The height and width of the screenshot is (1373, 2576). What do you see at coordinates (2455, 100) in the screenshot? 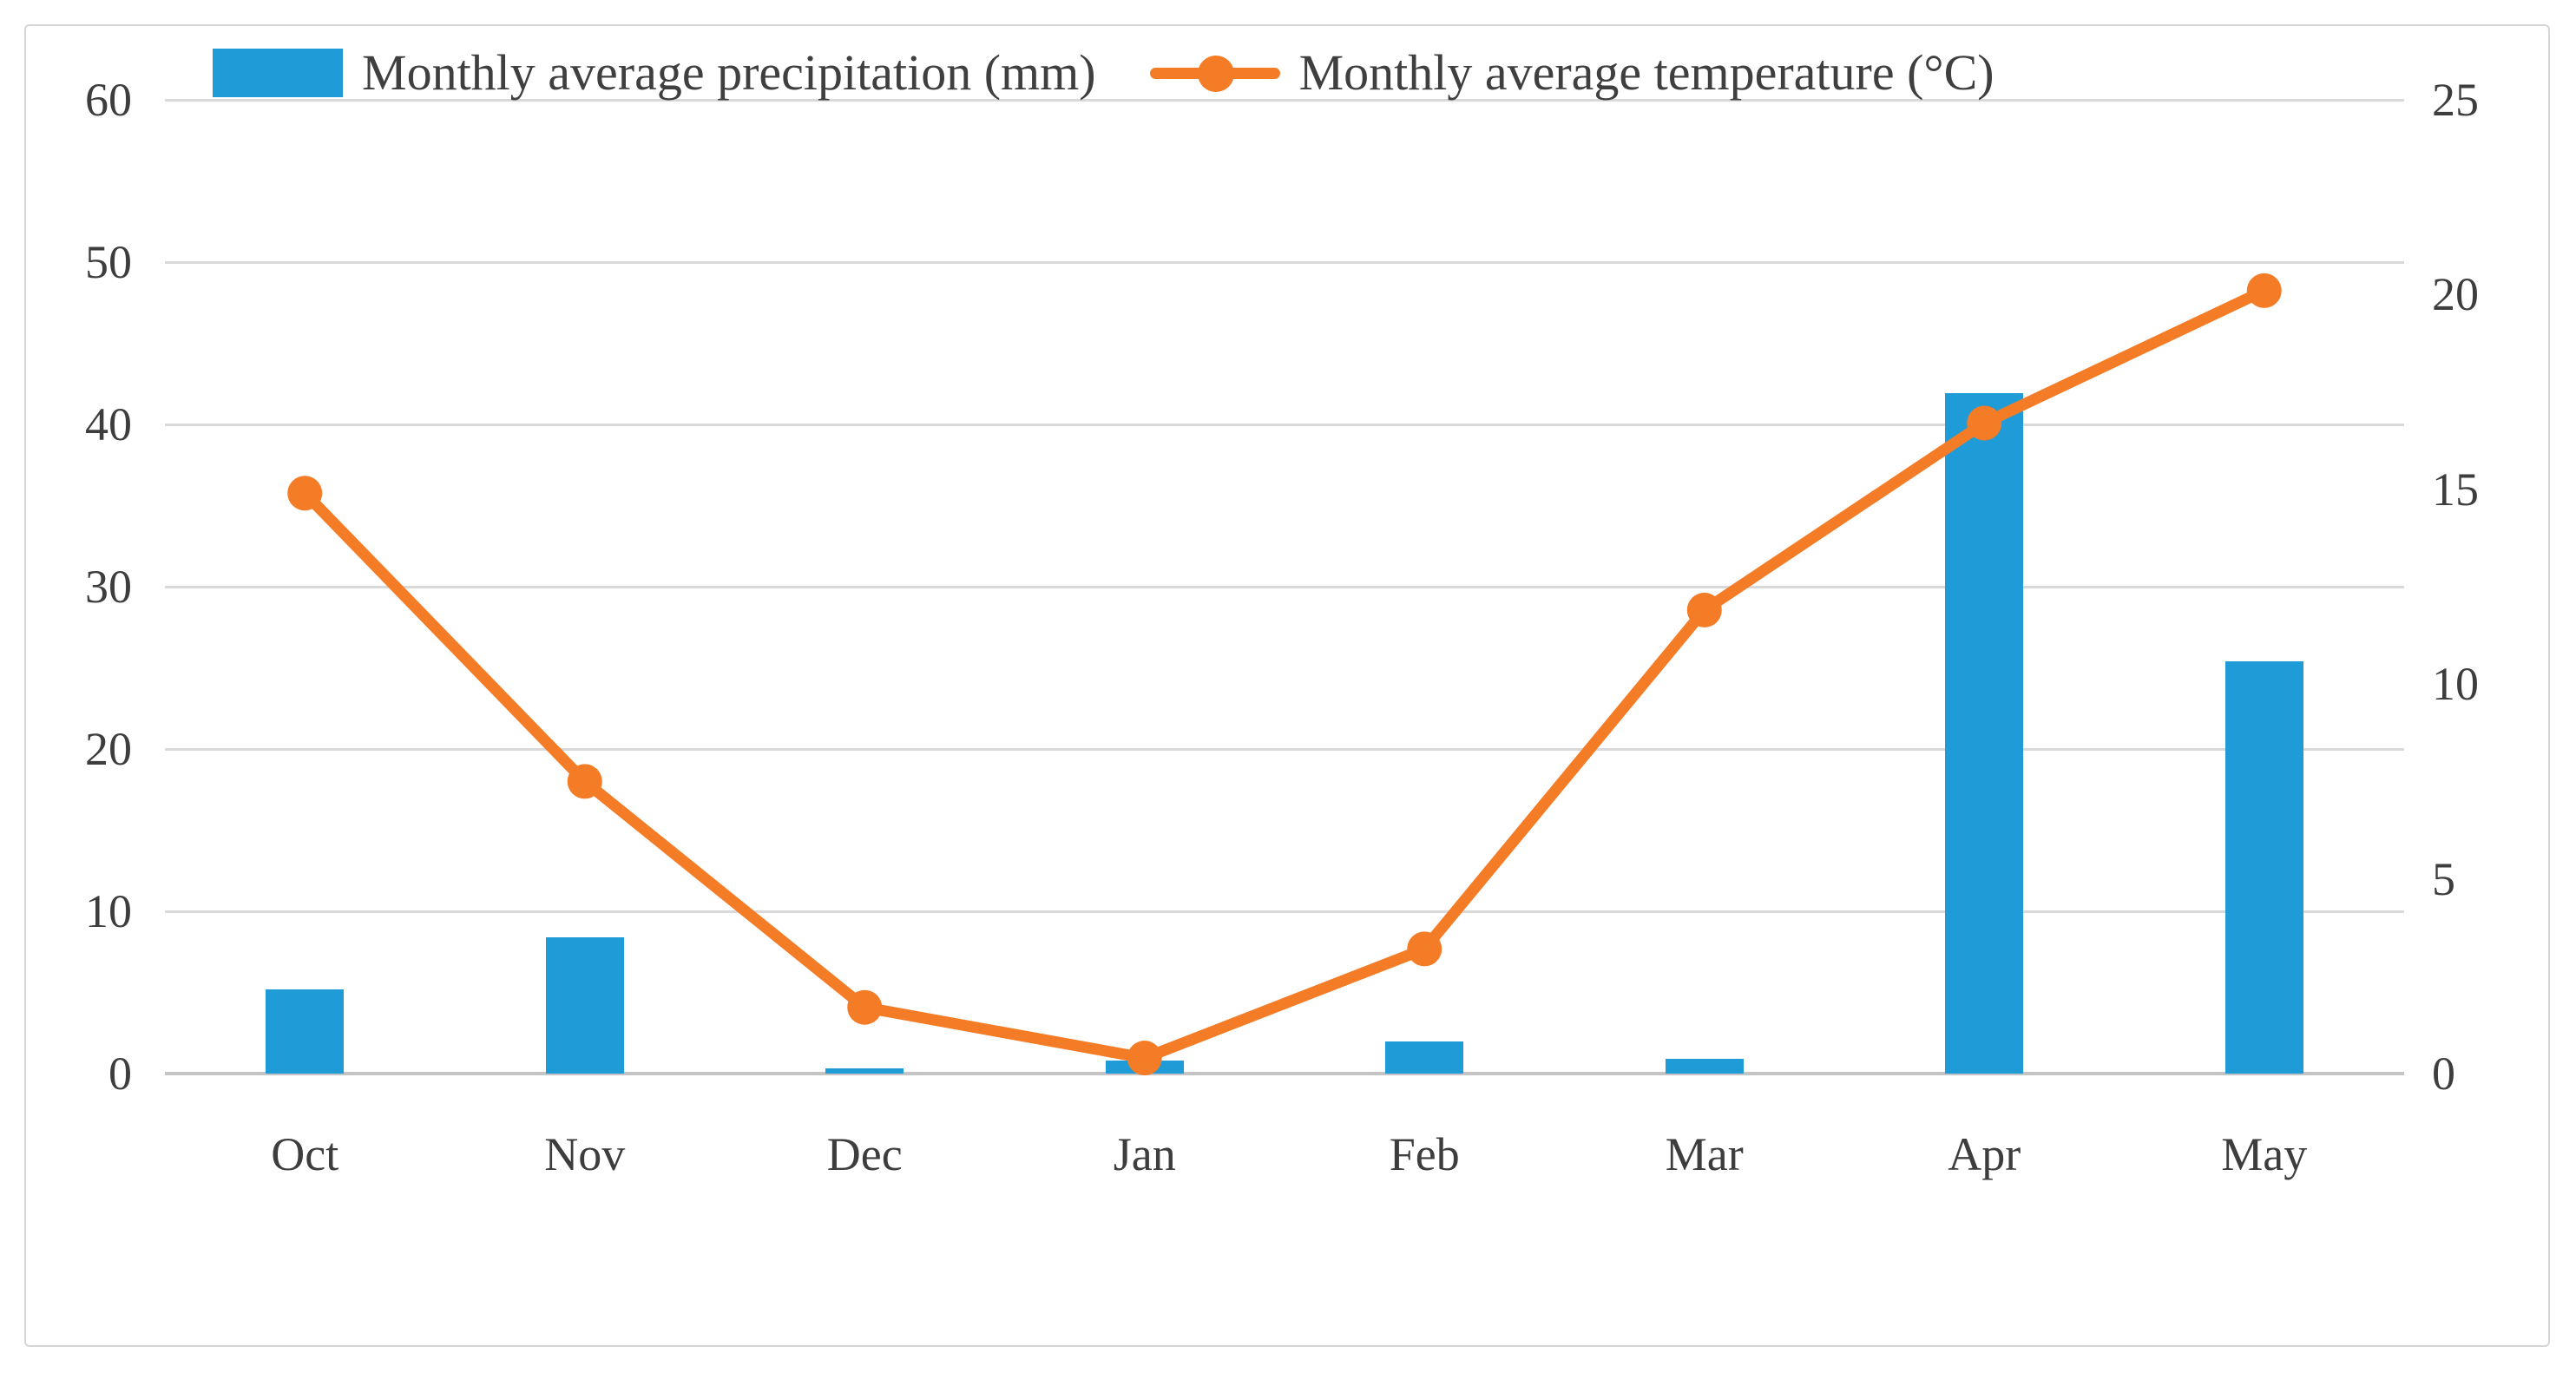
I see `right-axis-tick-label: 25` at bounding box center [2455, 100].